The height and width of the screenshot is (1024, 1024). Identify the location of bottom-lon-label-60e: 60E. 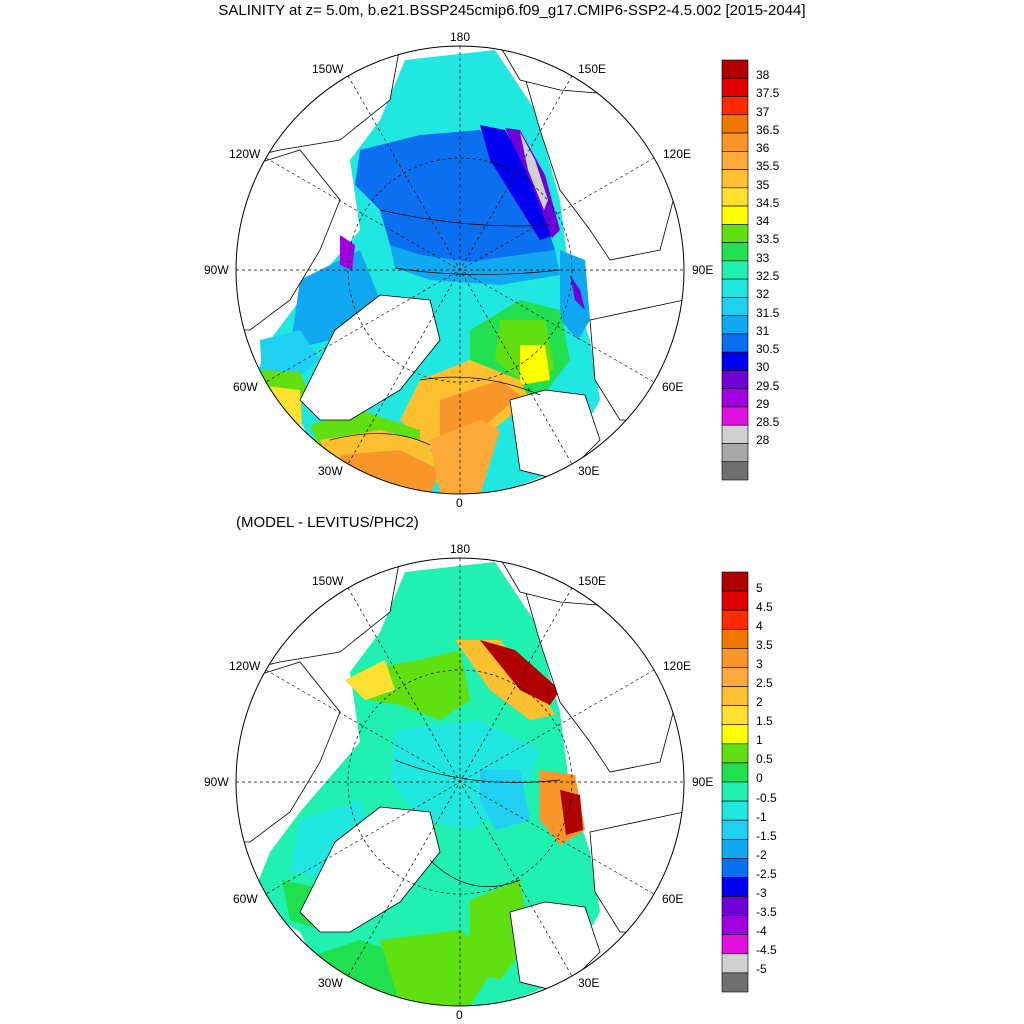
(673, 899).